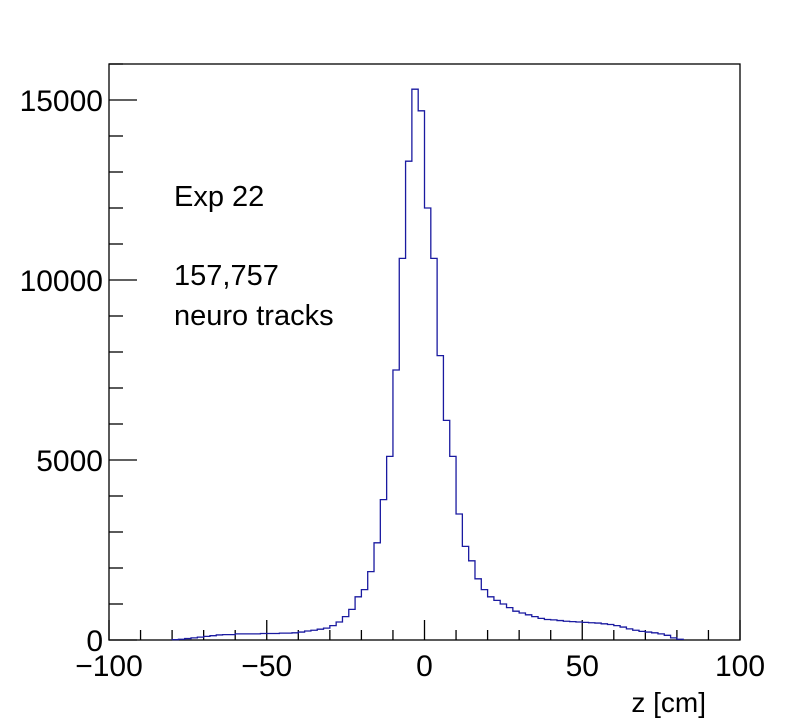 The width and height of the screenshot is (789, 726). What do you see at coordinates (740, 666) in the screenshot?
I see `x-tick-label: 100` at bounding box center [740, 666].